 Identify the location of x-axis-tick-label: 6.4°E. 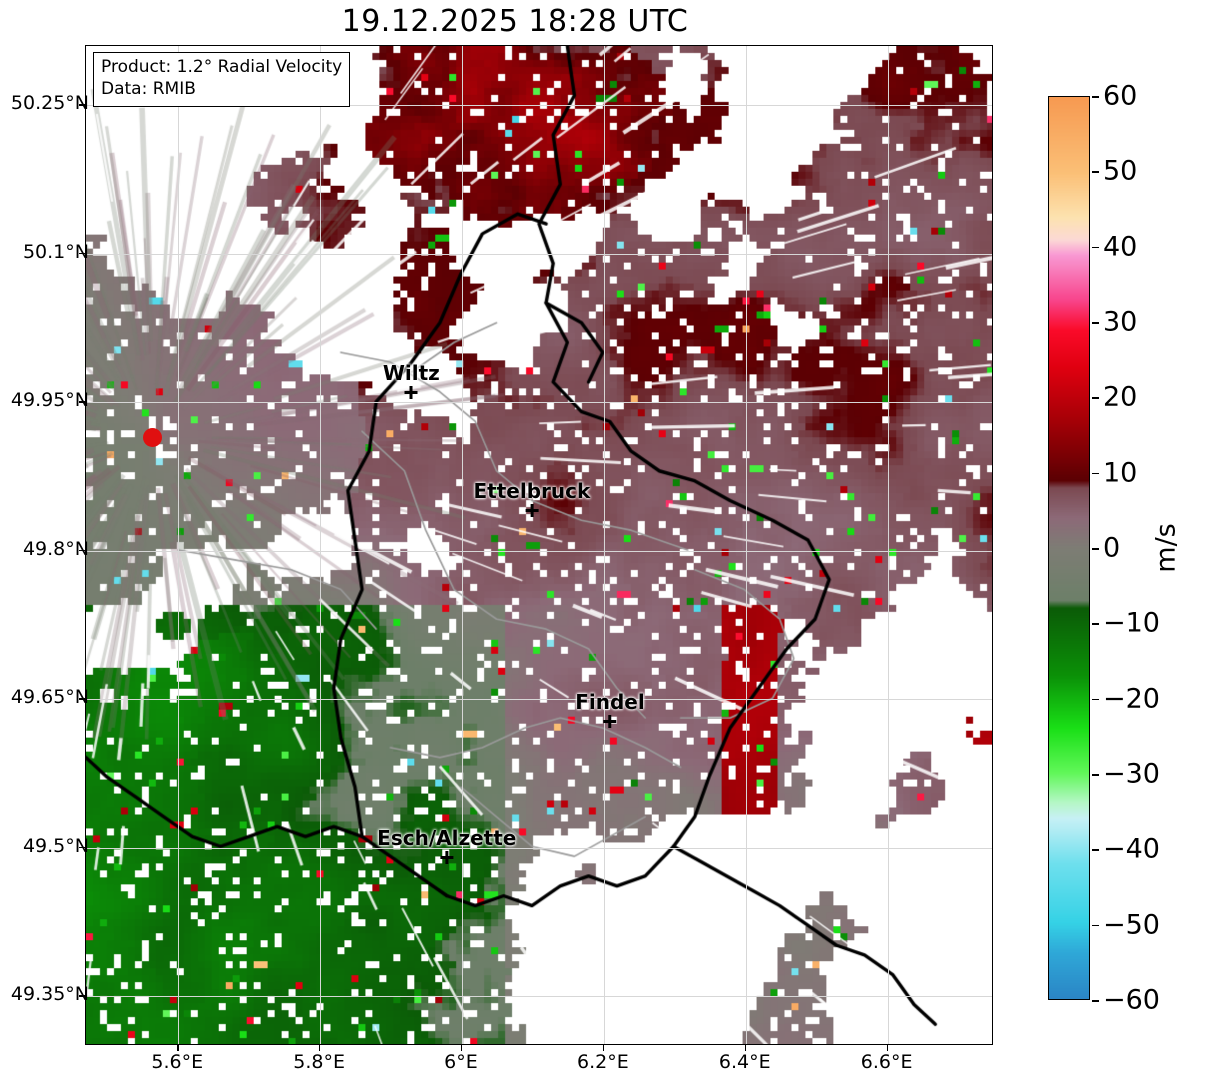
(744, 1062).